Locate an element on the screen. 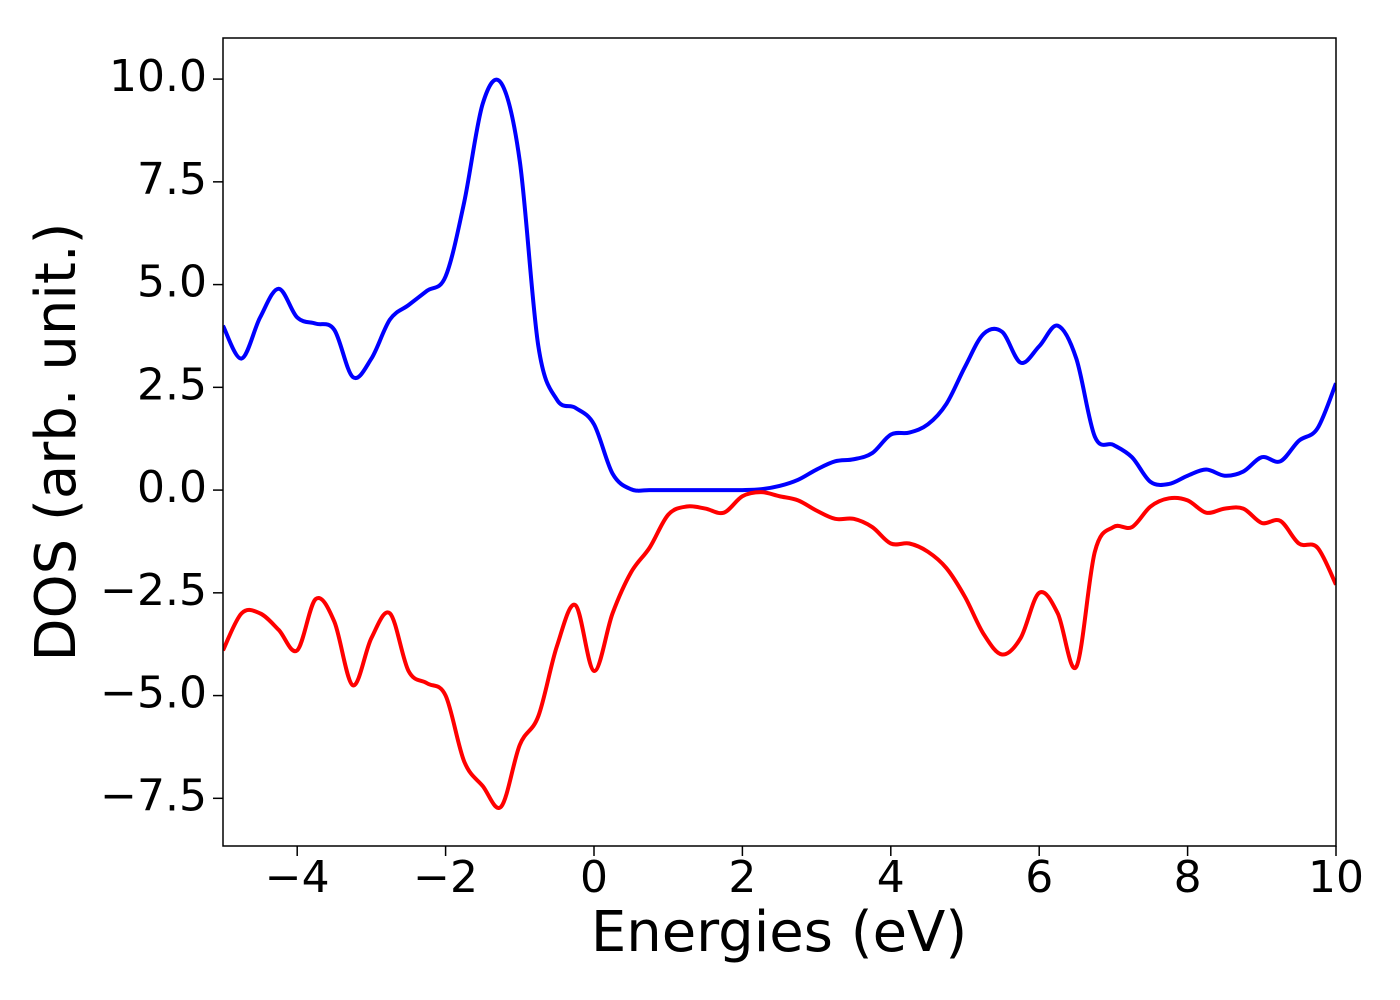  x-tick-label: −4 is located at coordinates (297, 877).